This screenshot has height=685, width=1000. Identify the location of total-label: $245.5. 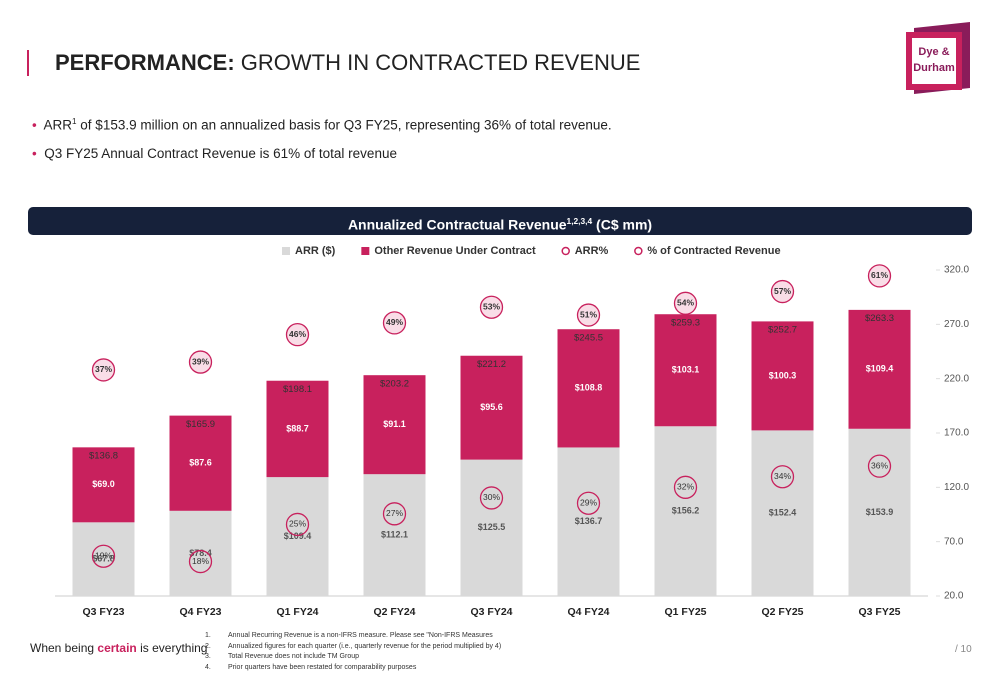
(588, 337).